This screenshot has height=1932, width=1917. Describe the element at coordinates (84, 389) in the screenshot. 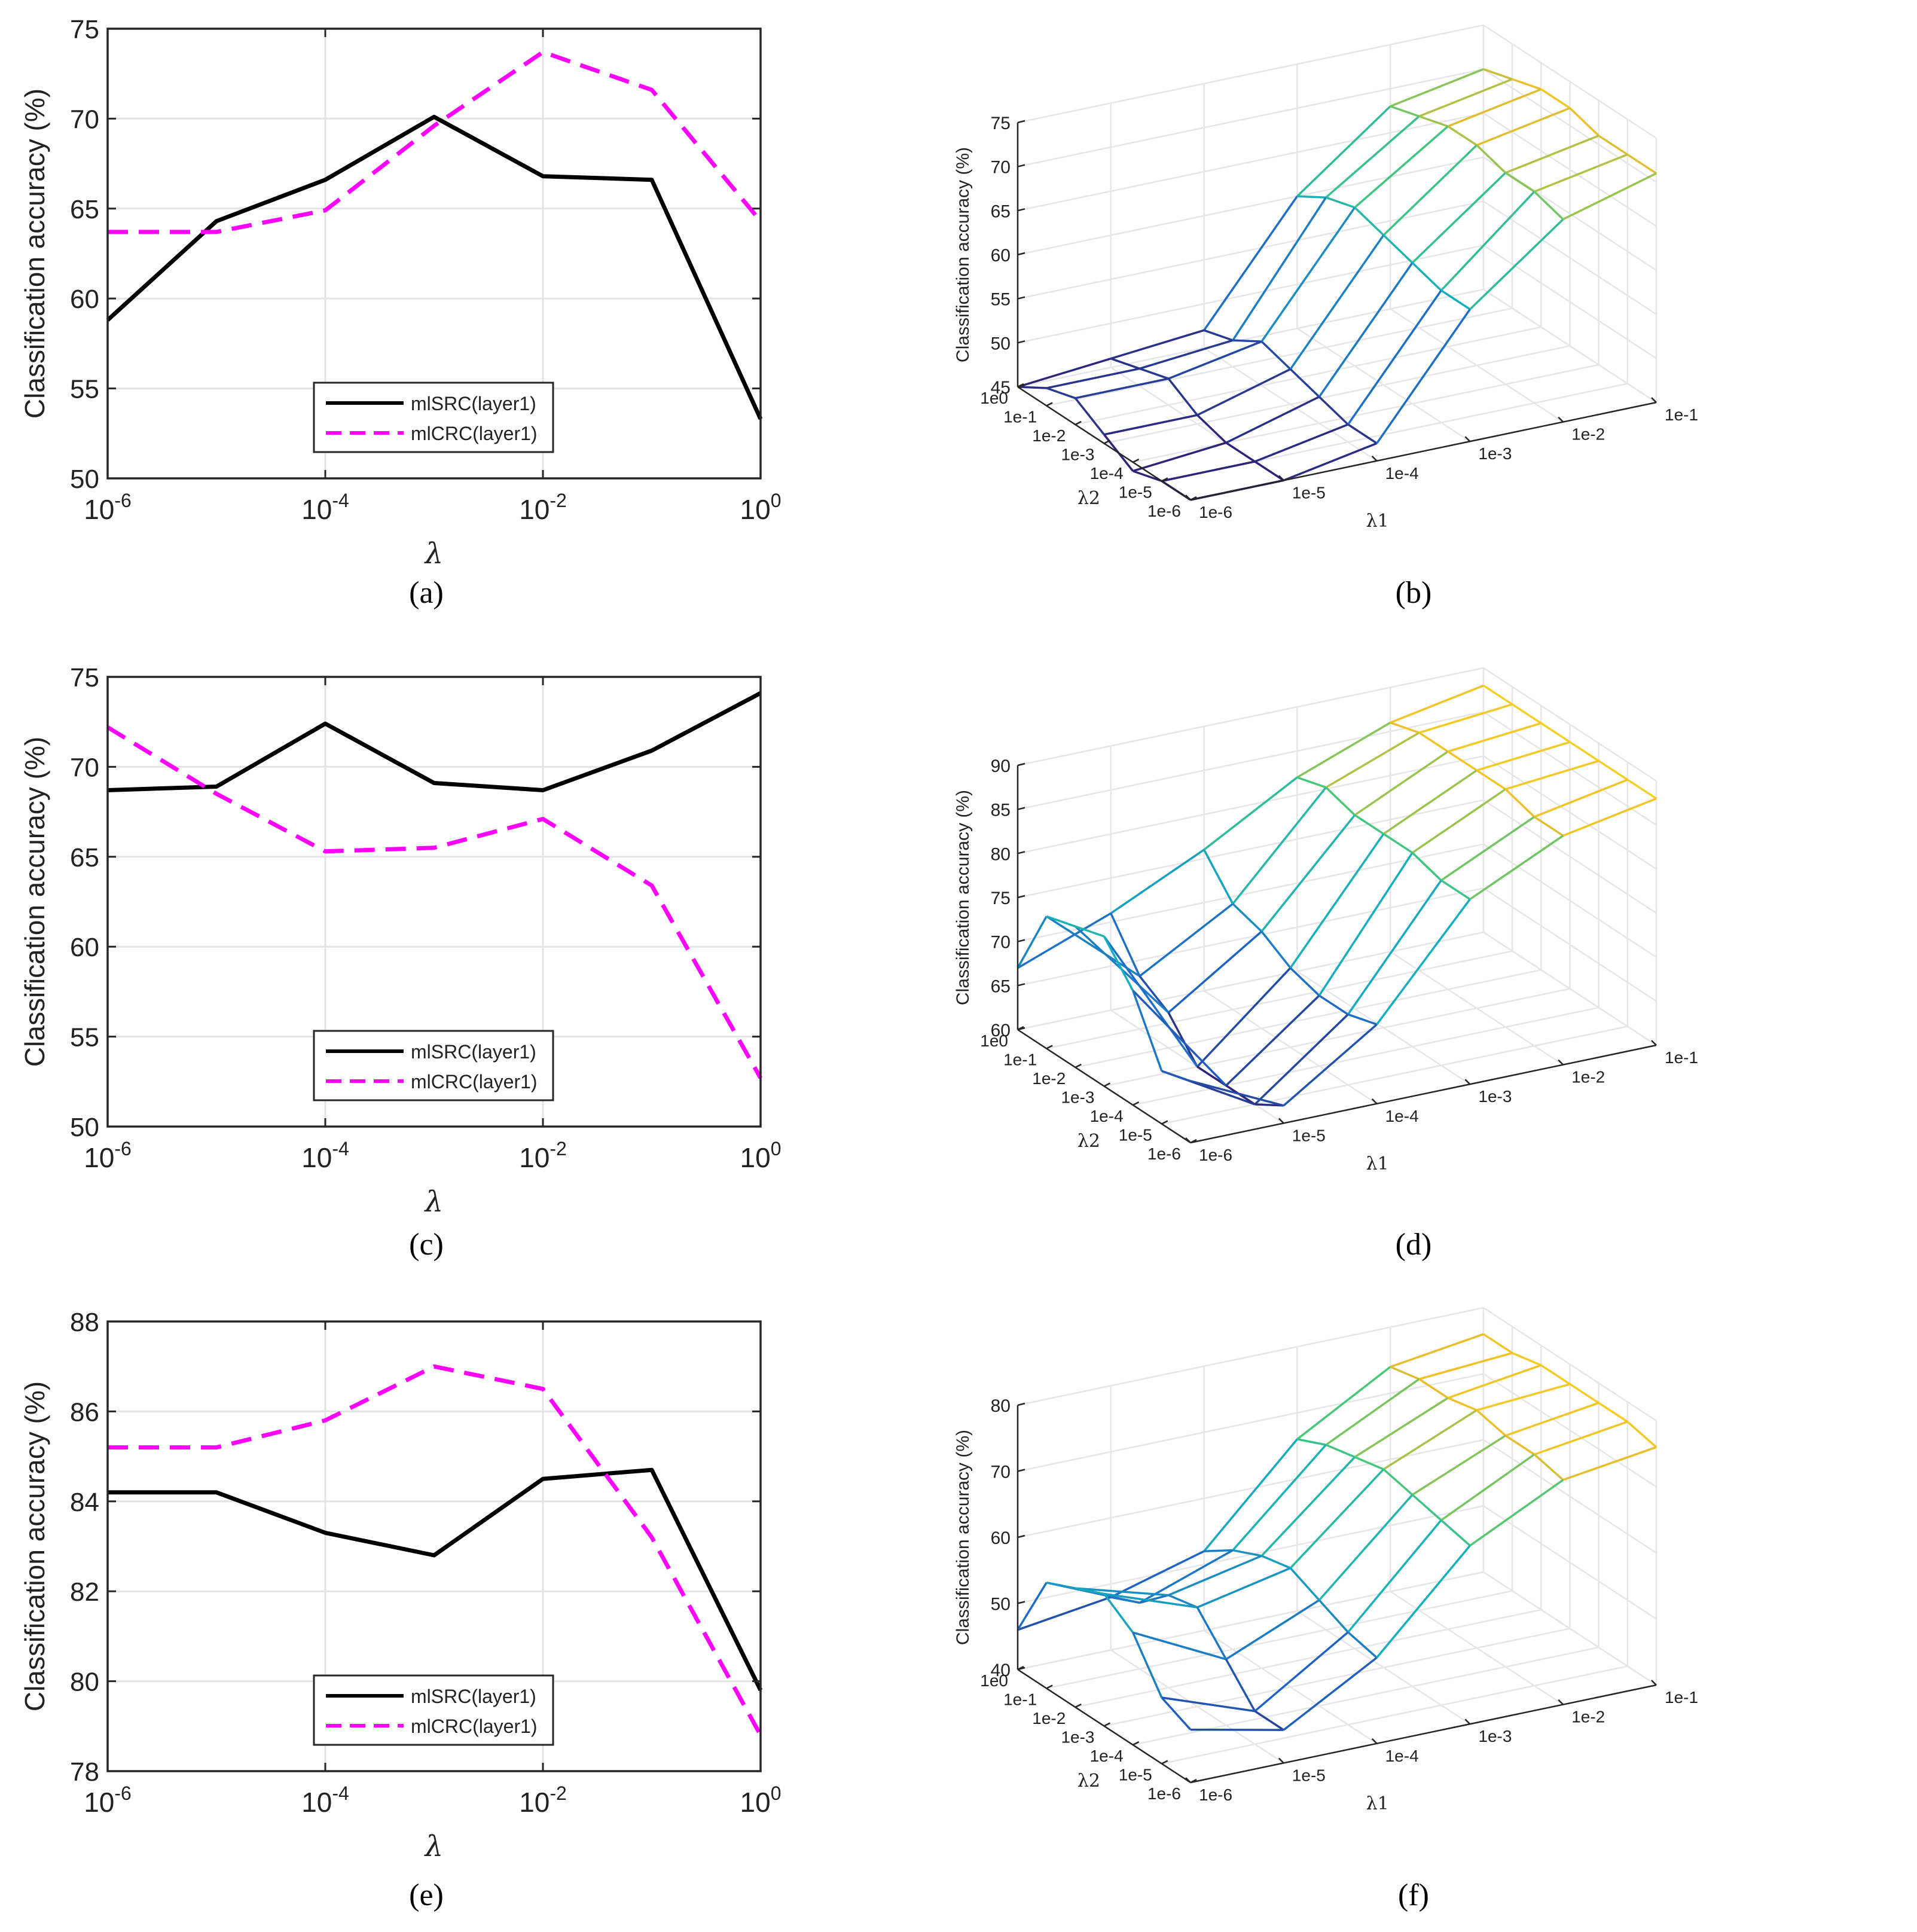

I see `y-tick-label: 55` at that location.